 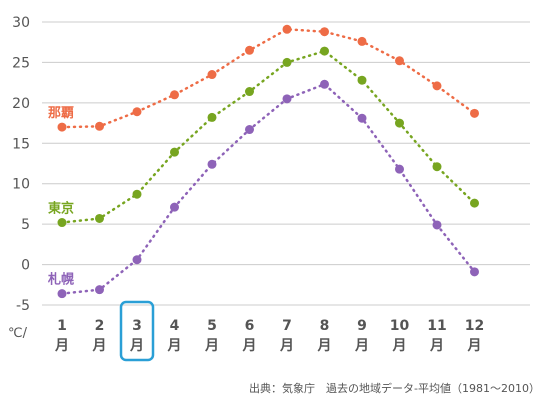 What do you see at coordinates (212, 326) in the screenshot?
I see `x-tick-label: 5` at bounding box center [212, 326].